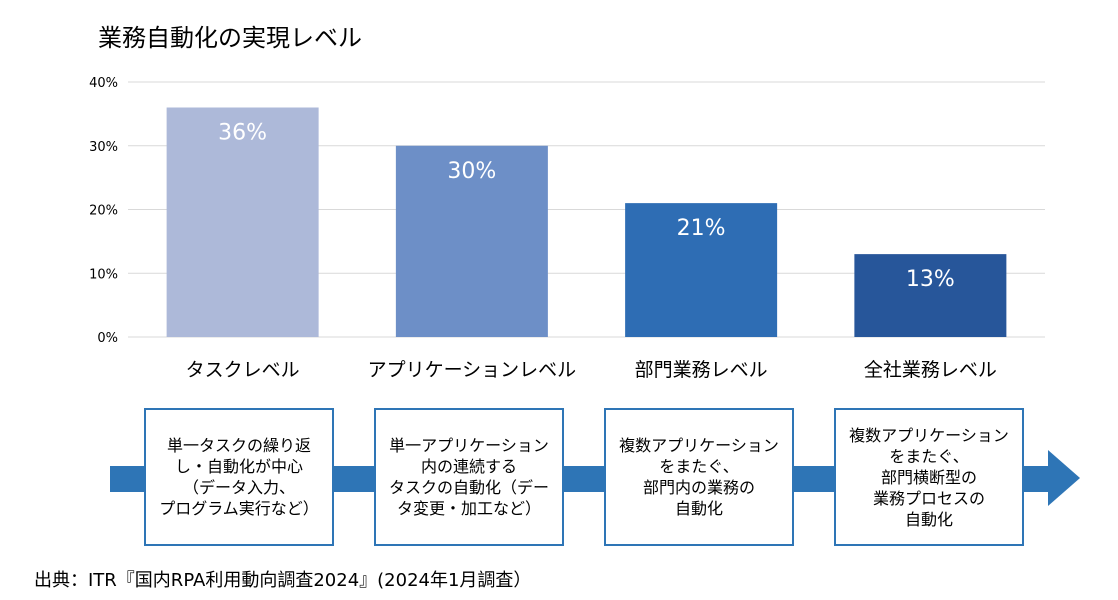 This screenshot has height=600, width=1118. I want to click on chart-title: 業務自動化の実現レベル, so click(230, 38).